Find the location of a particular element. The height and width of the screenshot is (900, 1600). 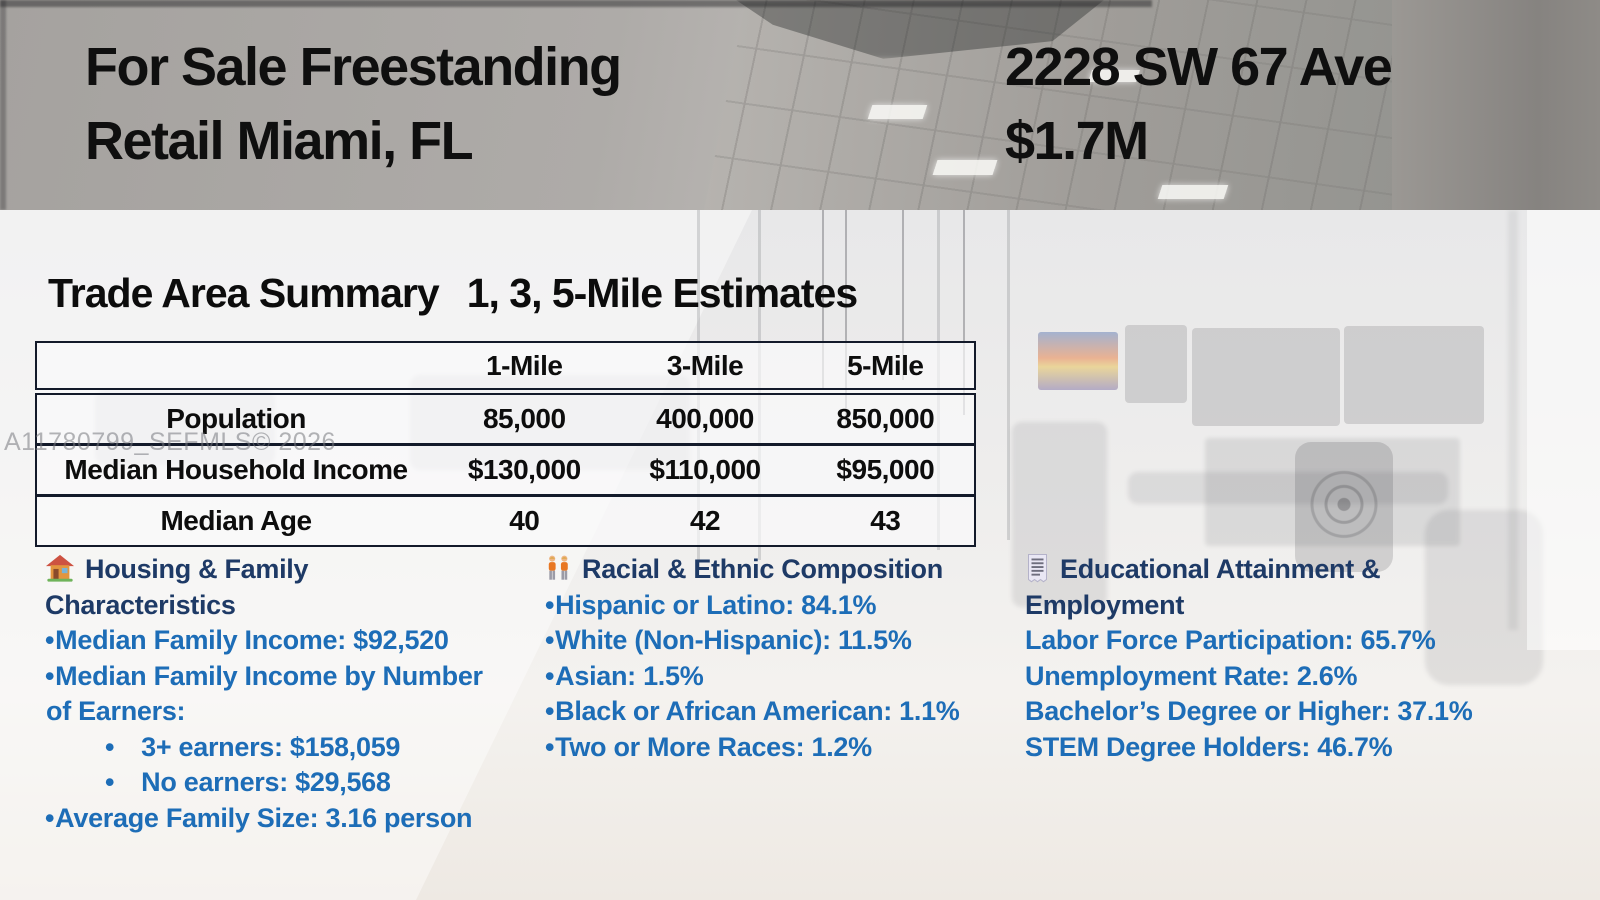

list-item: • 3+ earners: $158,059 is located at coordinates (287, 748).